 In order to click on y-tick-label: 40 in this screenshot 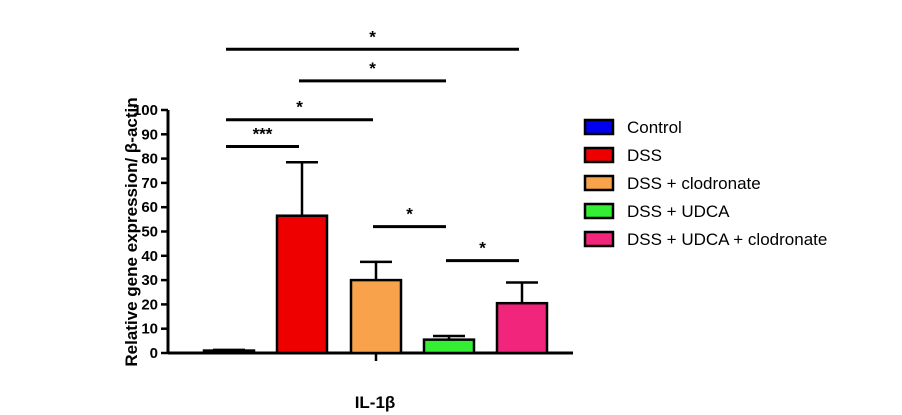, I will do `click(149, 256)`.